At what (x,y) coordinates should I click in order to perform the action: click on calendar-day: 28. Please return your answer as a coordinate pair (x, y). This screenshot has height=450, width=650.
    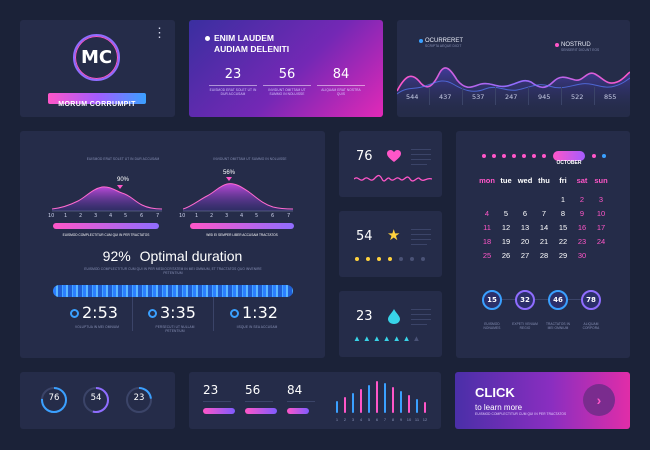
    Looking at the image, I should click on (544, 255).